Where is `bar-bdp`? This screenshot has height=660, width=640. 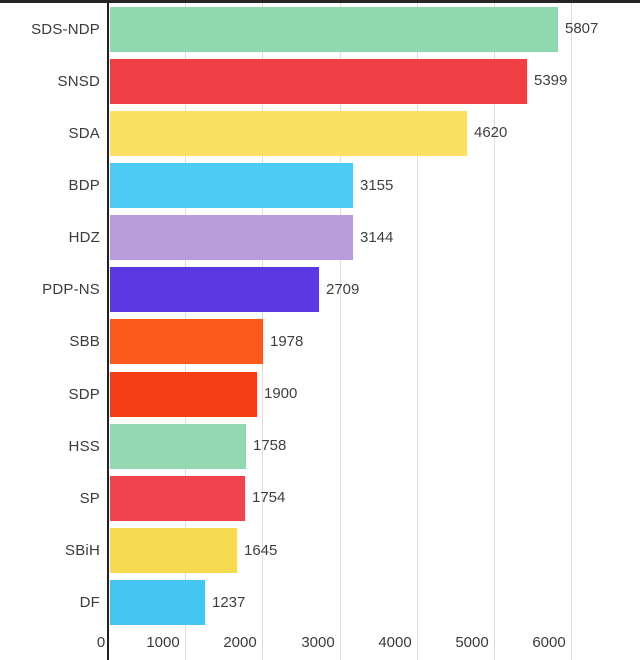 bar-bdp is located at coordinates (231, 185).